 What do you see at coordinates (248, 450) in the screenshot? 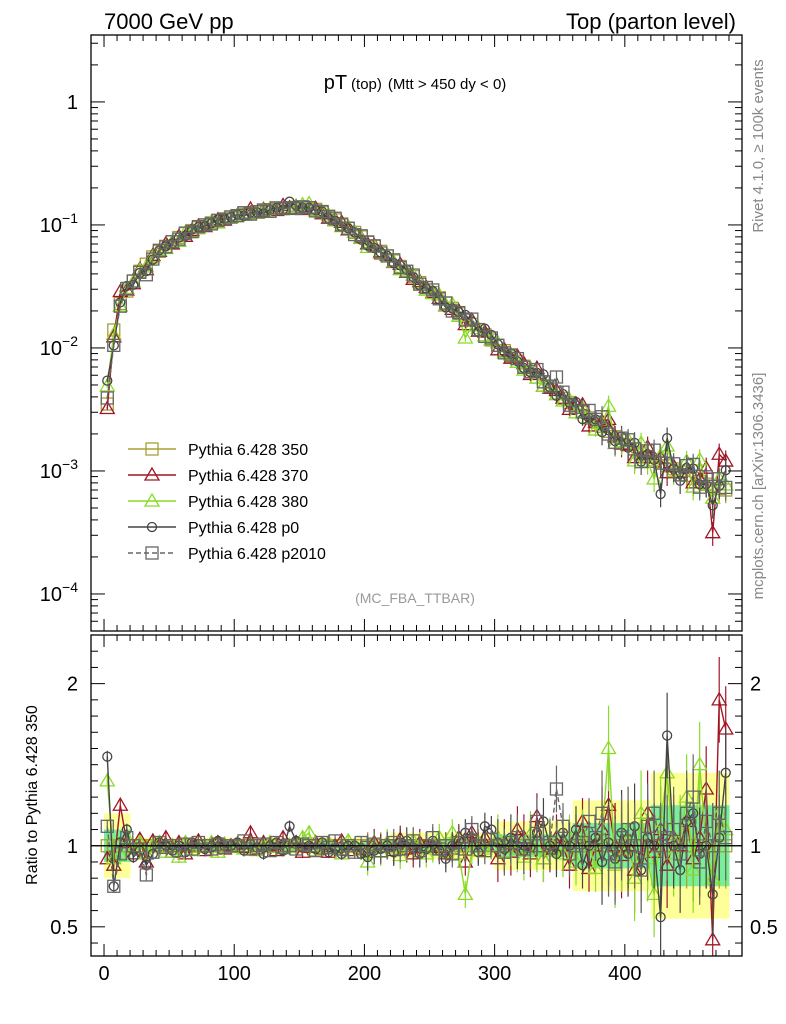
I see `legend-label: Pythia 6.428 350` at bounding box center [248, 450].